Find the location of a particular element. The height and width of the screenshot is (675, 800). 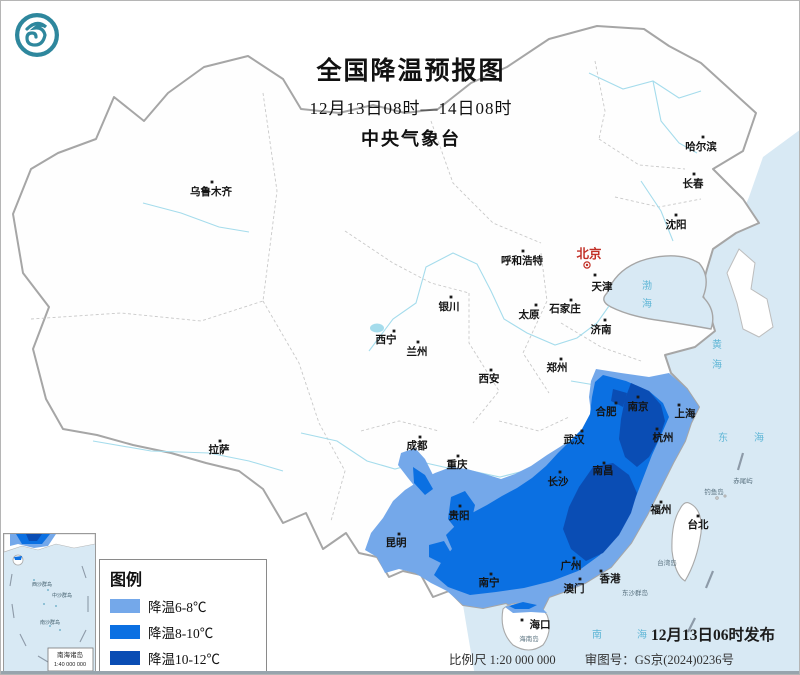

city-marker: 广州 is located at coordinates (571, 564).